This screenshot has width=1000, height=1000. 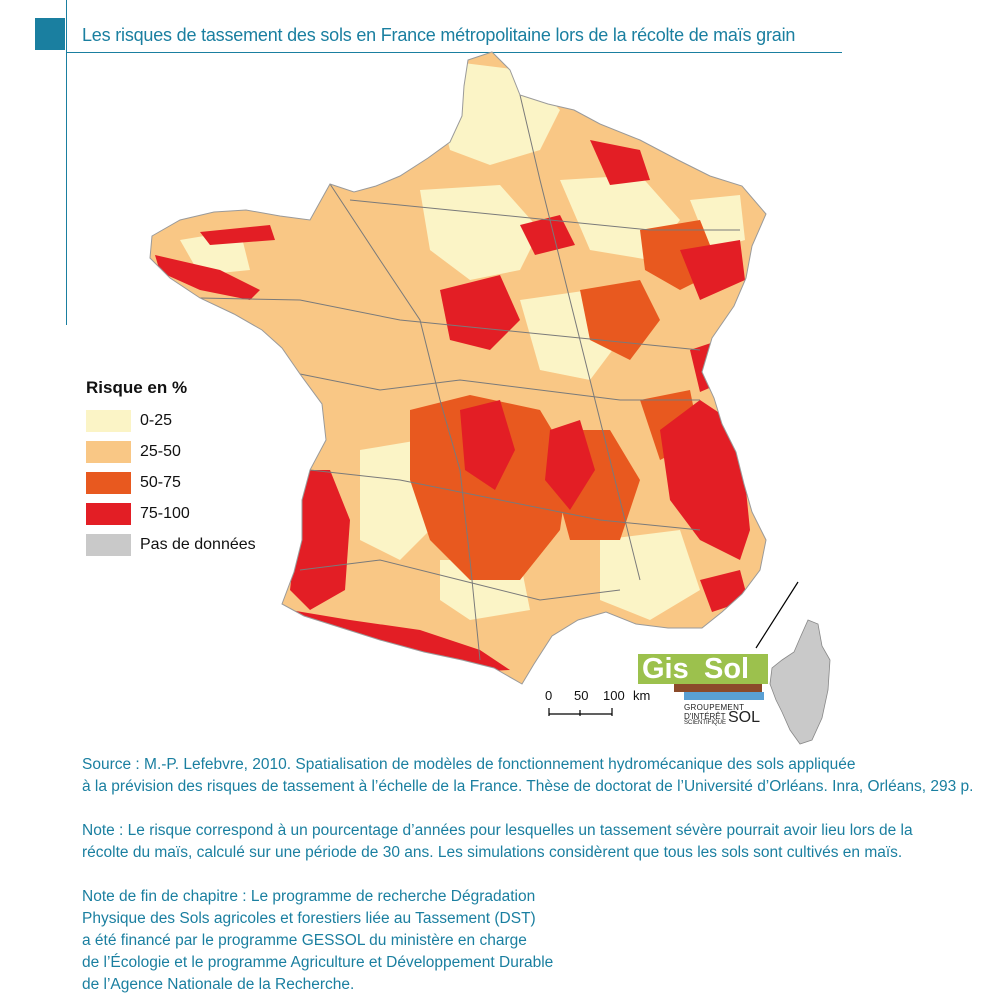 I want to click on logo-sol-small: SOL, so click(x=744, y=717).